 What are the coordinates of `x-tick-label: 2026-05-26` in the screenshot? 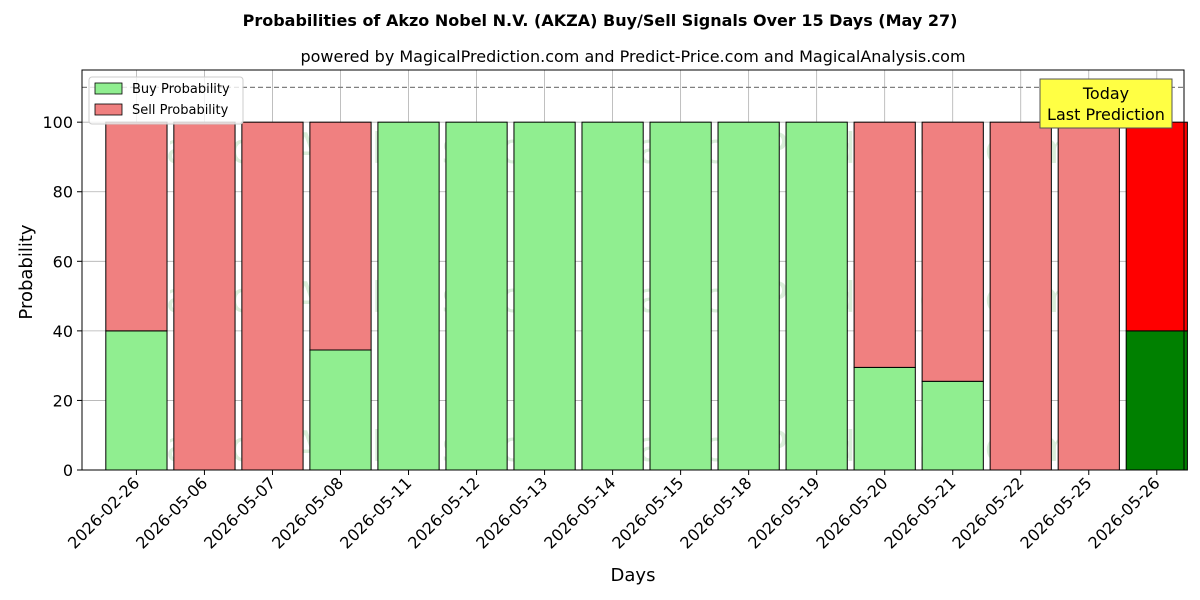 It's located at (1123, 512).